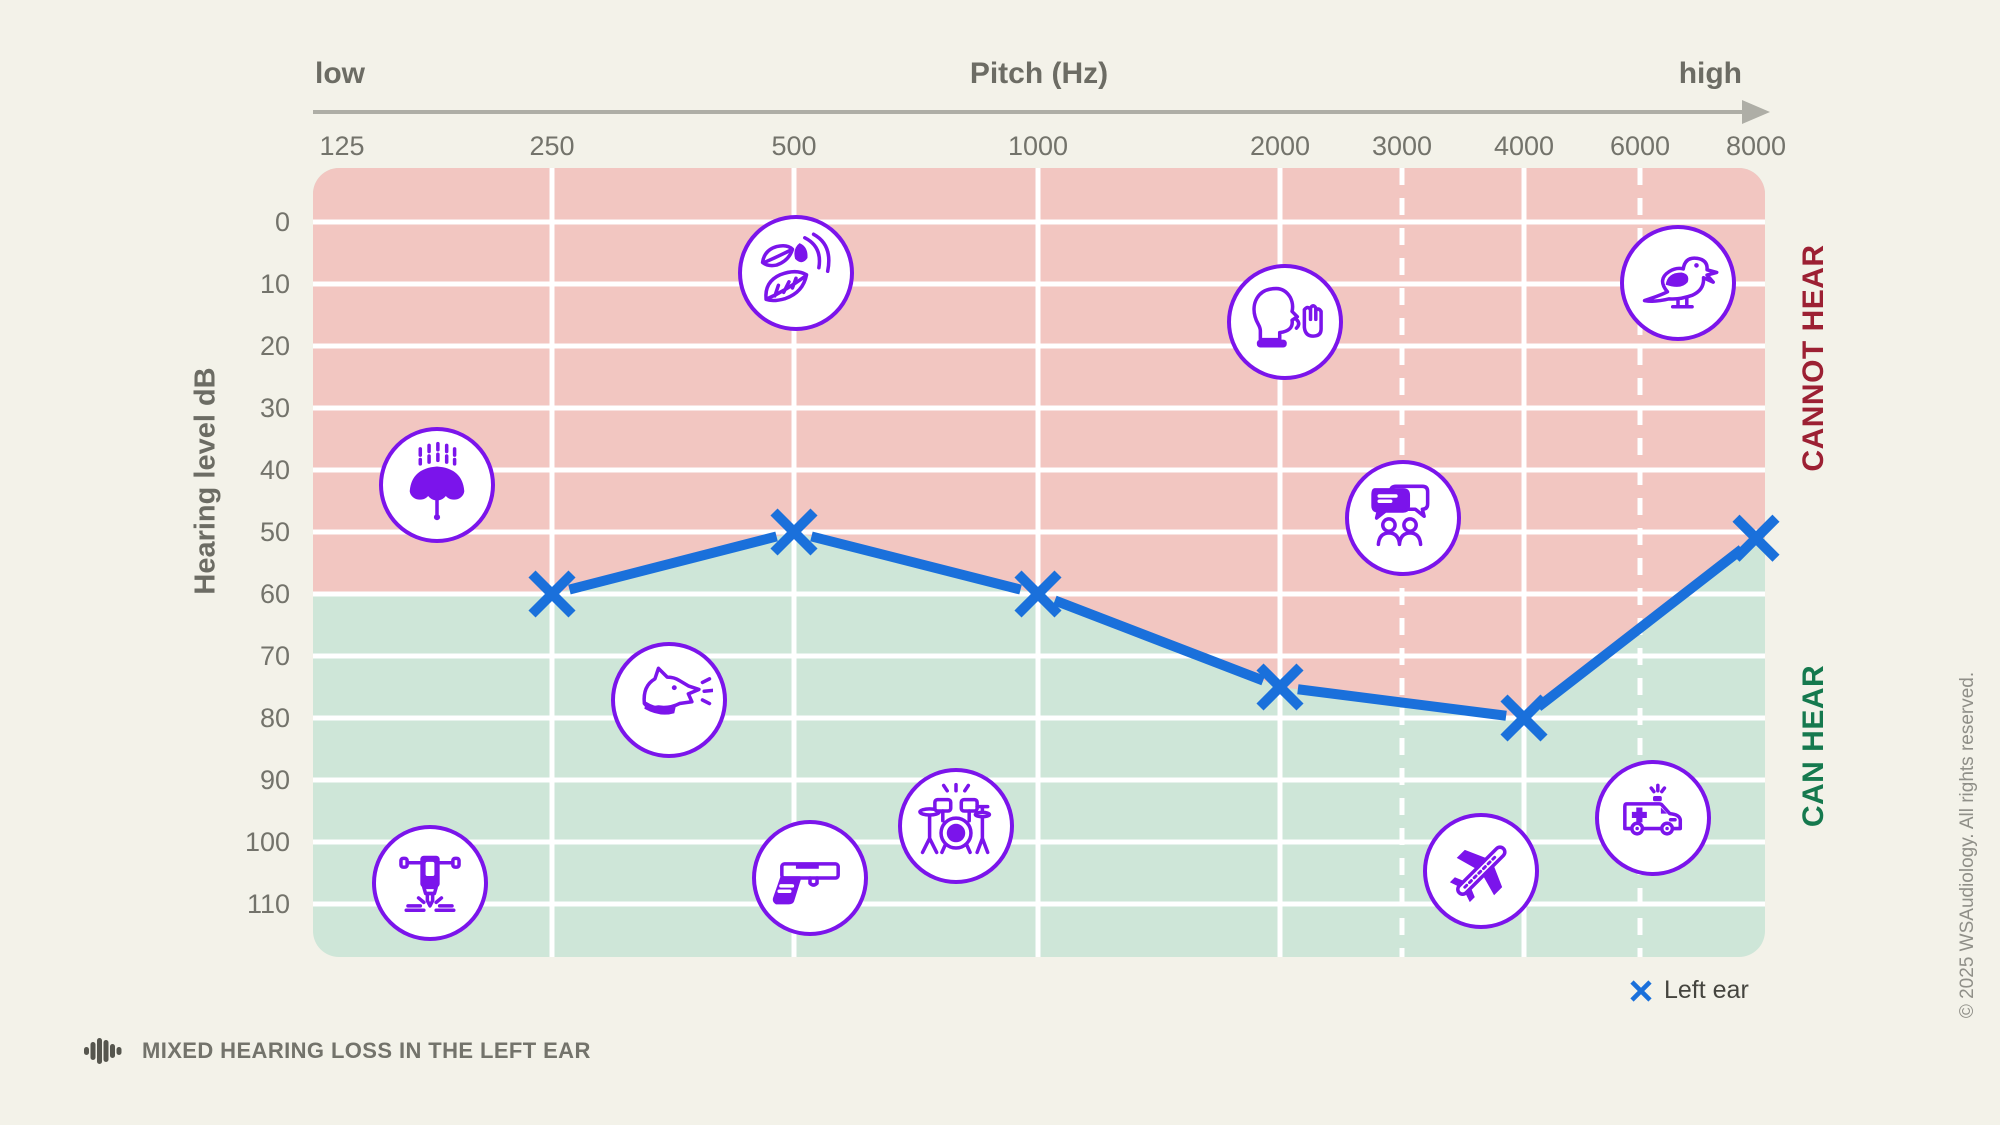 The image size is (2000, 1125). Describe the element at coordinates (1039, 73) in the screenshot. I see `x-axis-title: Pitch (Hz)` at that location.